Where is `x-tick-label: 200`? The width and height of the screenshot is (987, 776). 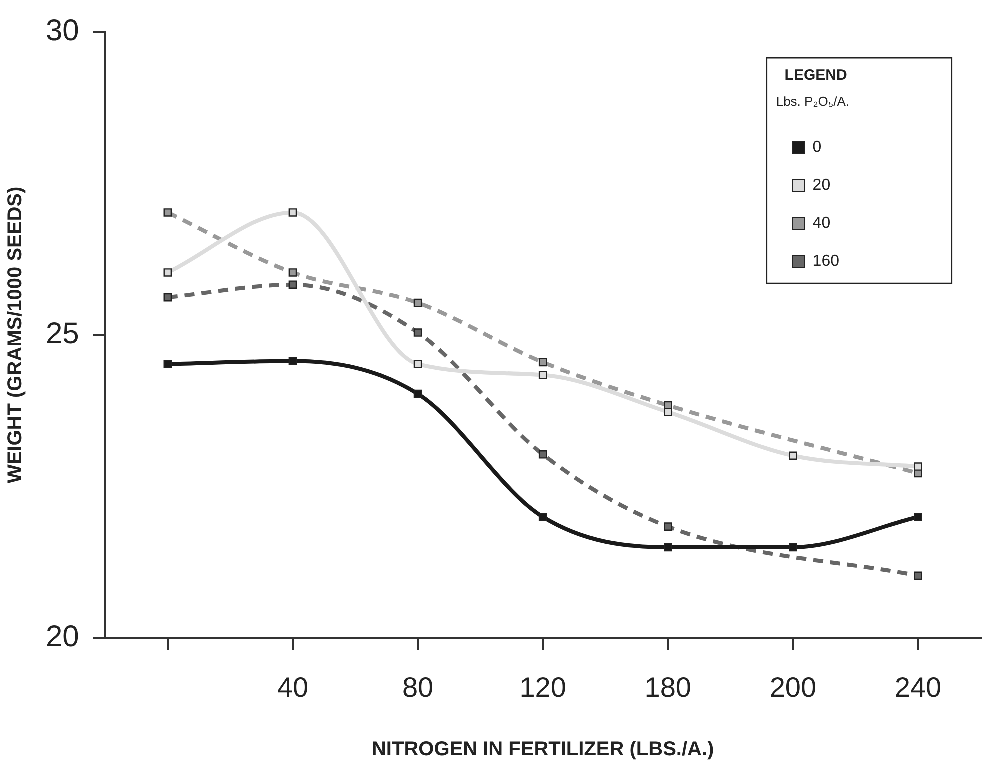 x-tick-label: 200 is located at coordinates (793, 687).